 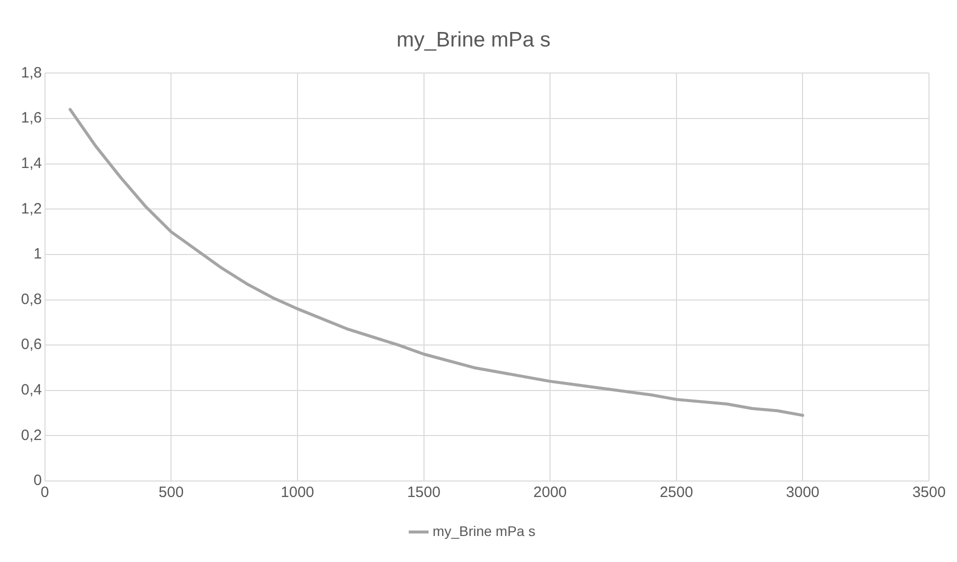 What do you see at coordinates (31, 209) in the screenshot?
I see `y-tick-label: 1,2` at bounding box center [31, 209].